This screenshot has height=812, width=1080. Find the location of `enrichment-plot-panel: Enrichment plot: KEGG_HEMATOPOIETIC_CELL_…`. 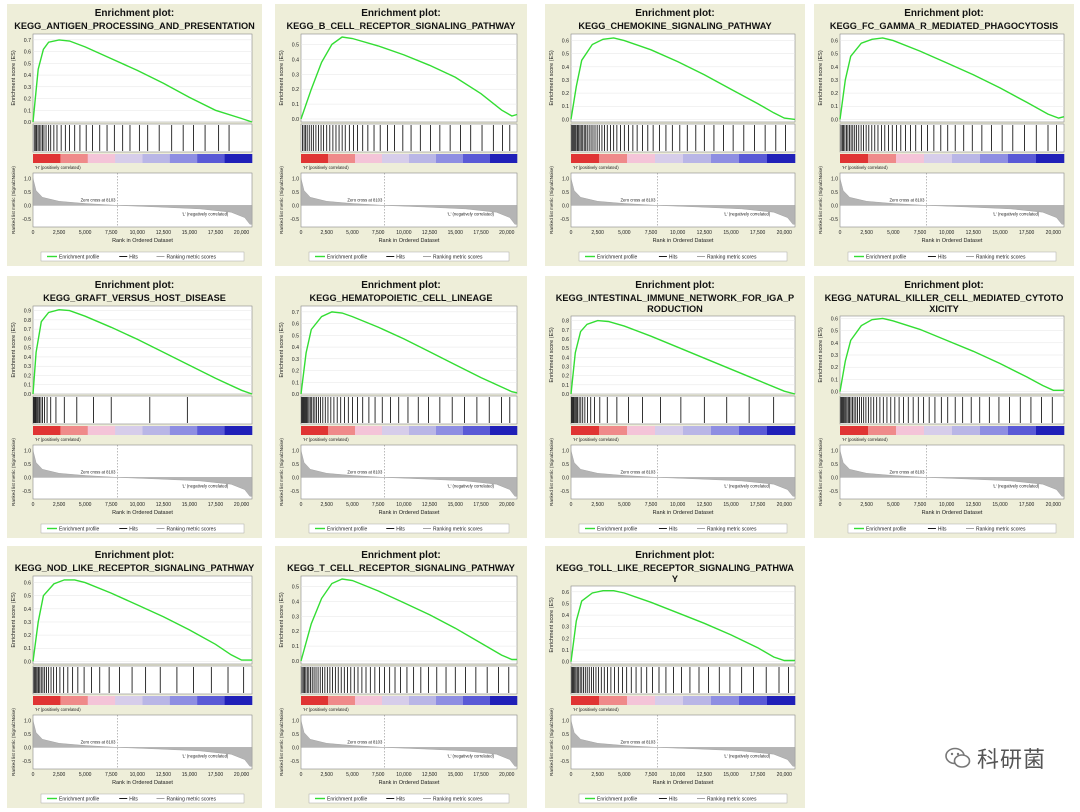

enrichment-plot-panel: Enrichment plot: KEGG_HEMATOPOIETIC_CELL_… is located at coordinates (401, 407).